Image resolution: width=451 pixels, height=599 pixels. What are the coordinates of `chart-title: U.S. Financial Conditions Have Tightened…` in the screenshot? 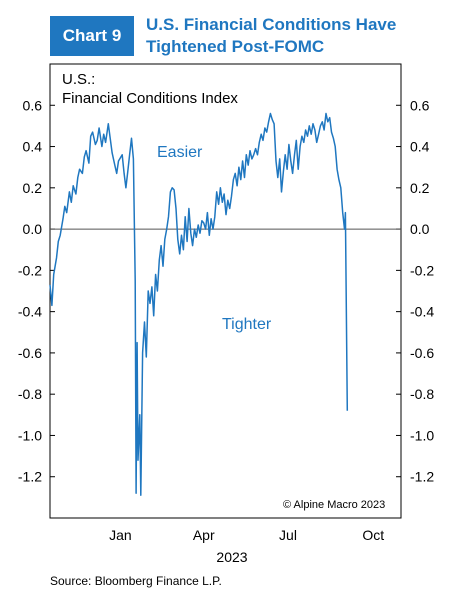 It's located at (291, 36).